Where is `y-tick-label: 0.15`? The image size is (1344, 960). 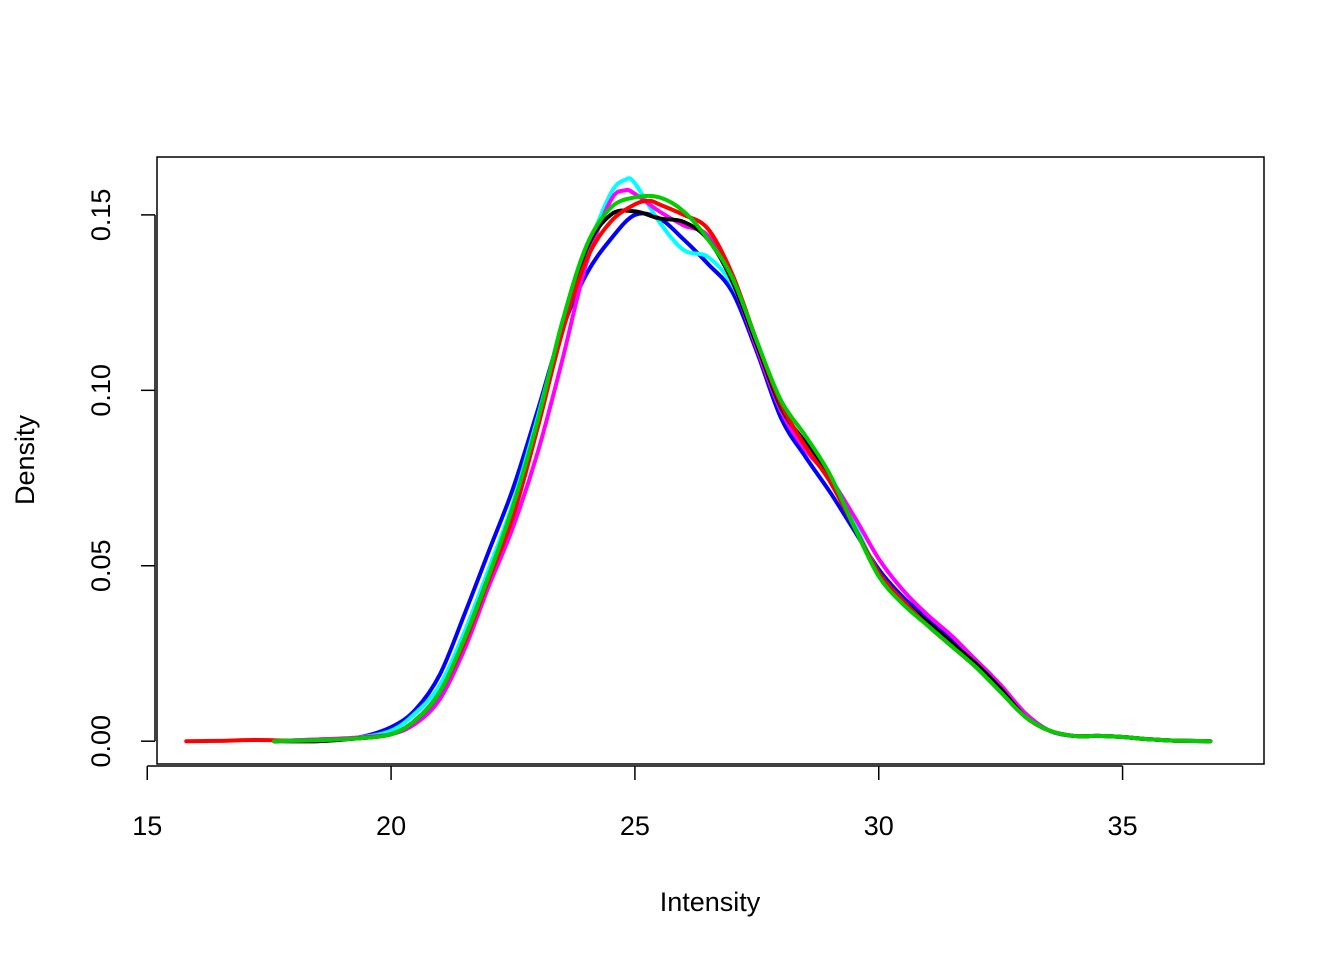 y-tick-label: 0.15 is located at coordinates (101, 215).